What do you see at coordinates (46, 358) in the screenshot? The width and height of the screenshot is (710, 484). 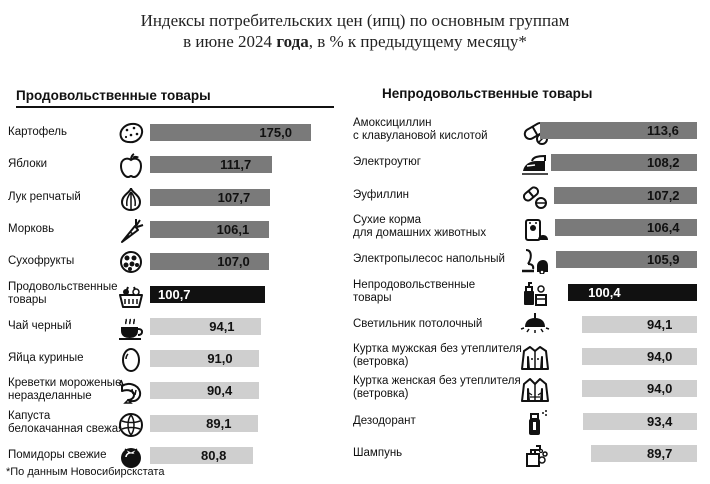 I see `category-label: Яйца куриные` at bounding box center [46, 358].